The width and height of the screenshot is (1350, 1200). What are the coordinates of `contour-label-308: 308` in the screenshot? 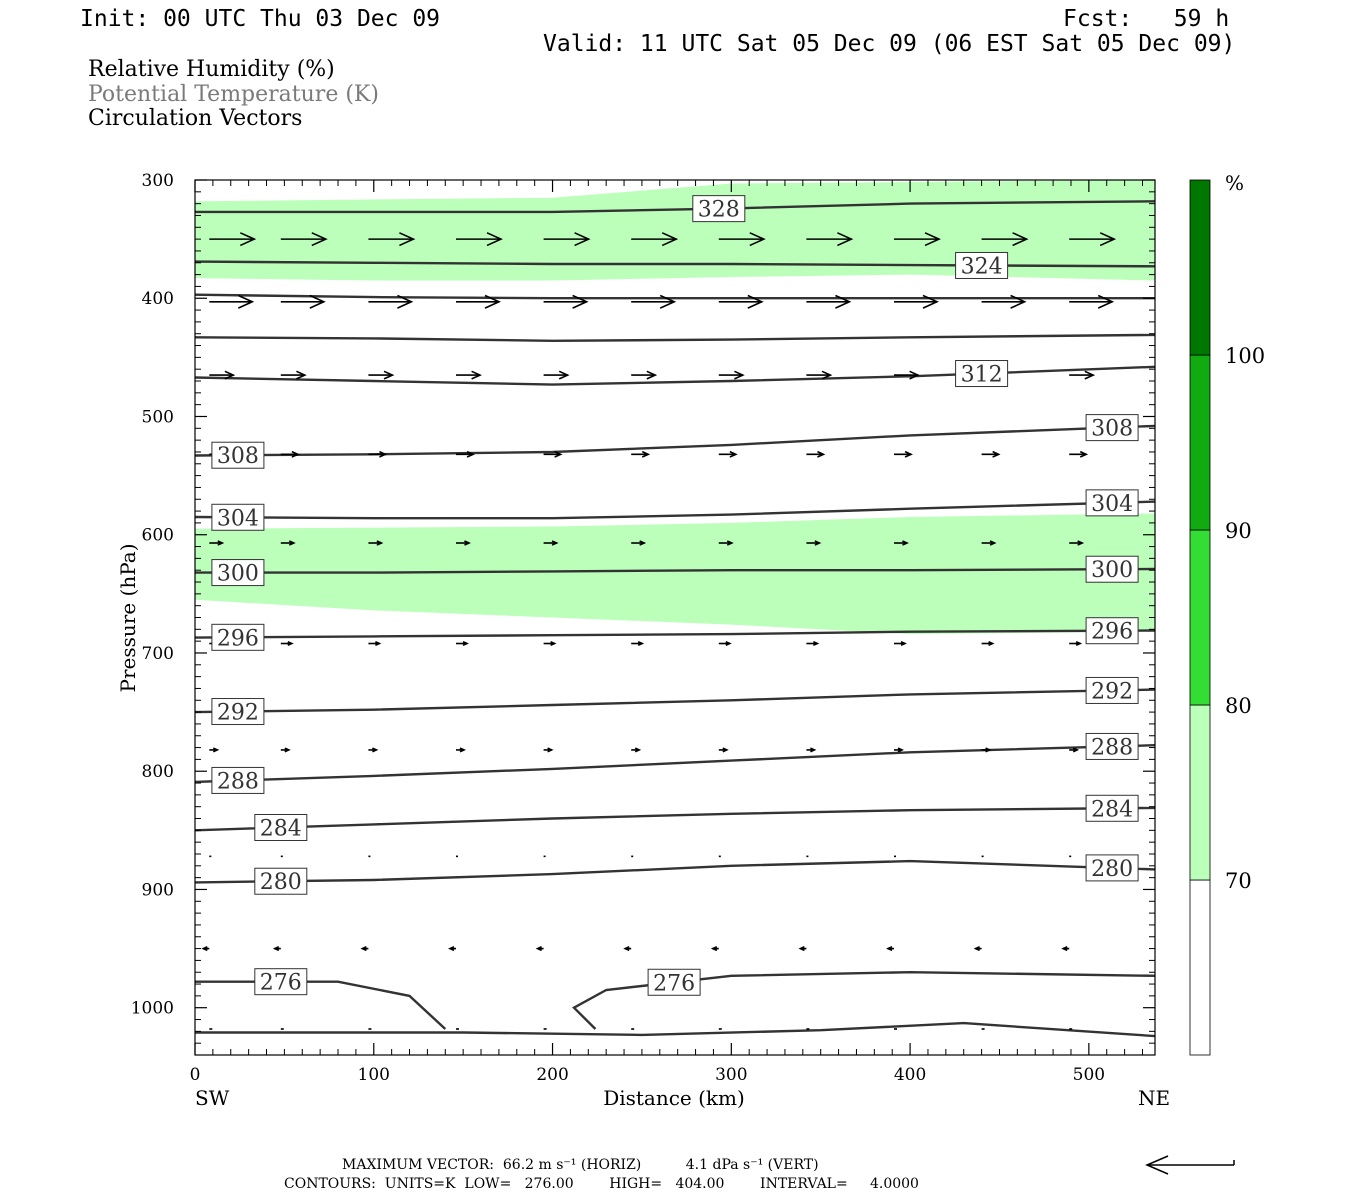 It's located at (1112, 429).